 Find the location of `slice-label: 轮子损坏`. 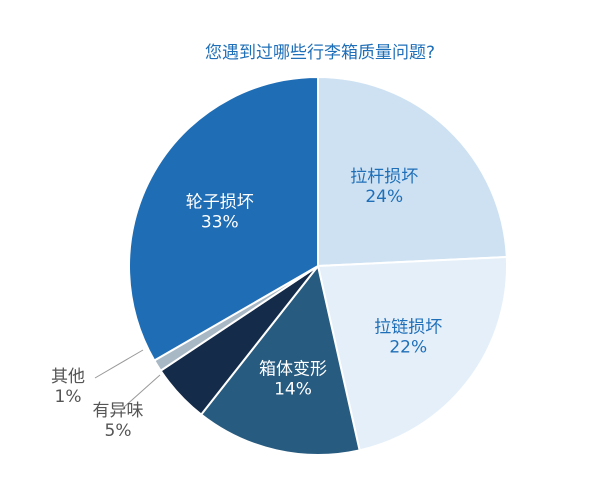

slice-label: 轮子损坏 is located at coordinates (220, 202).